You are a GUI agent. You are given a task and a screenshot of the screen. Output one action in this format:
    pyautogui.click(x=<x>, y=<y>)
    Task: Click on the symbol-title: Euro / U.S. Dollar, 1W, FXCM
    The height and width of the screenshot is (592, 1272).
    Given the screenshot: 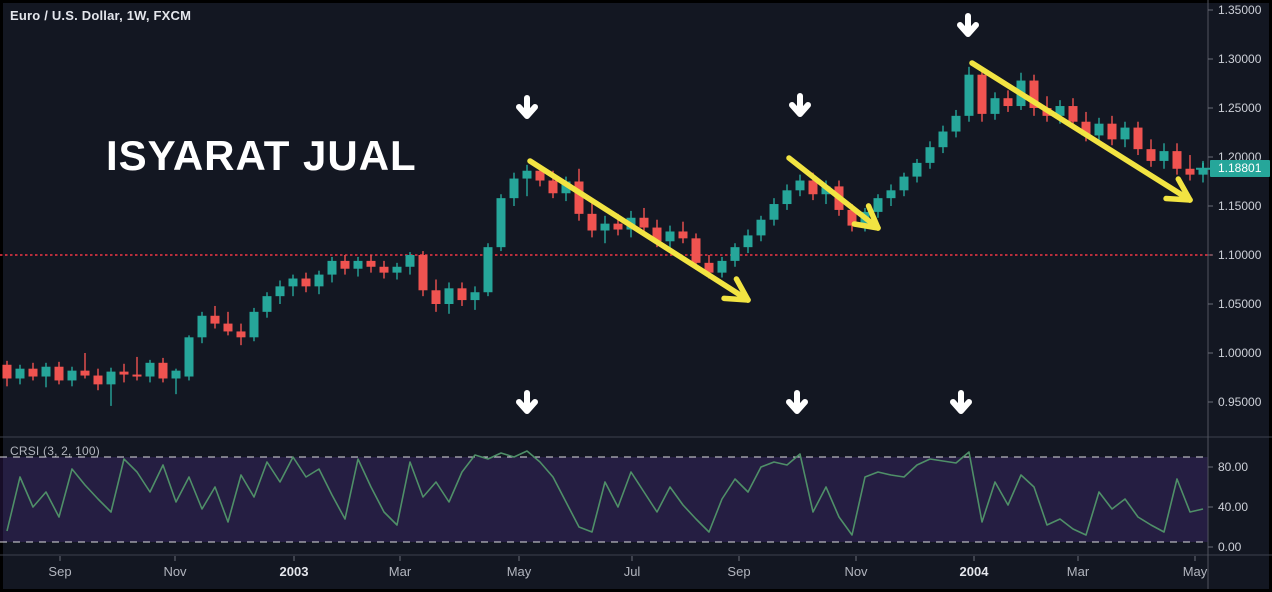 What is the action you would take?
    pyautogui.click(x=101, y=15)
    